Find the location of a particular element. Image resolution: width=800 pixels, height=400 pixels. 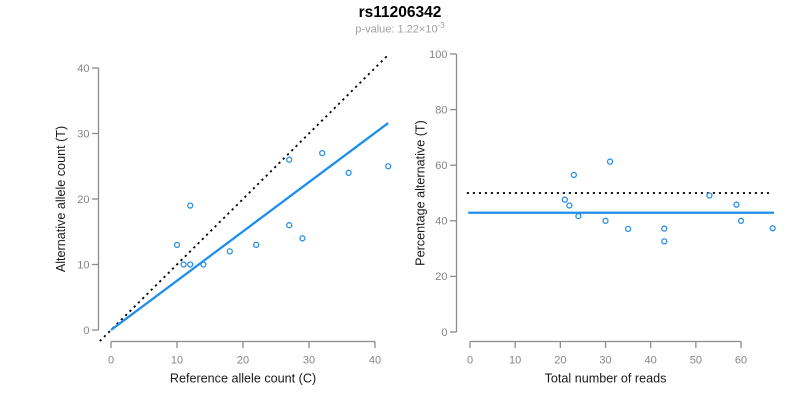

y-axis-title: Percentage alternative (T) is located at coordinates (421, 193).